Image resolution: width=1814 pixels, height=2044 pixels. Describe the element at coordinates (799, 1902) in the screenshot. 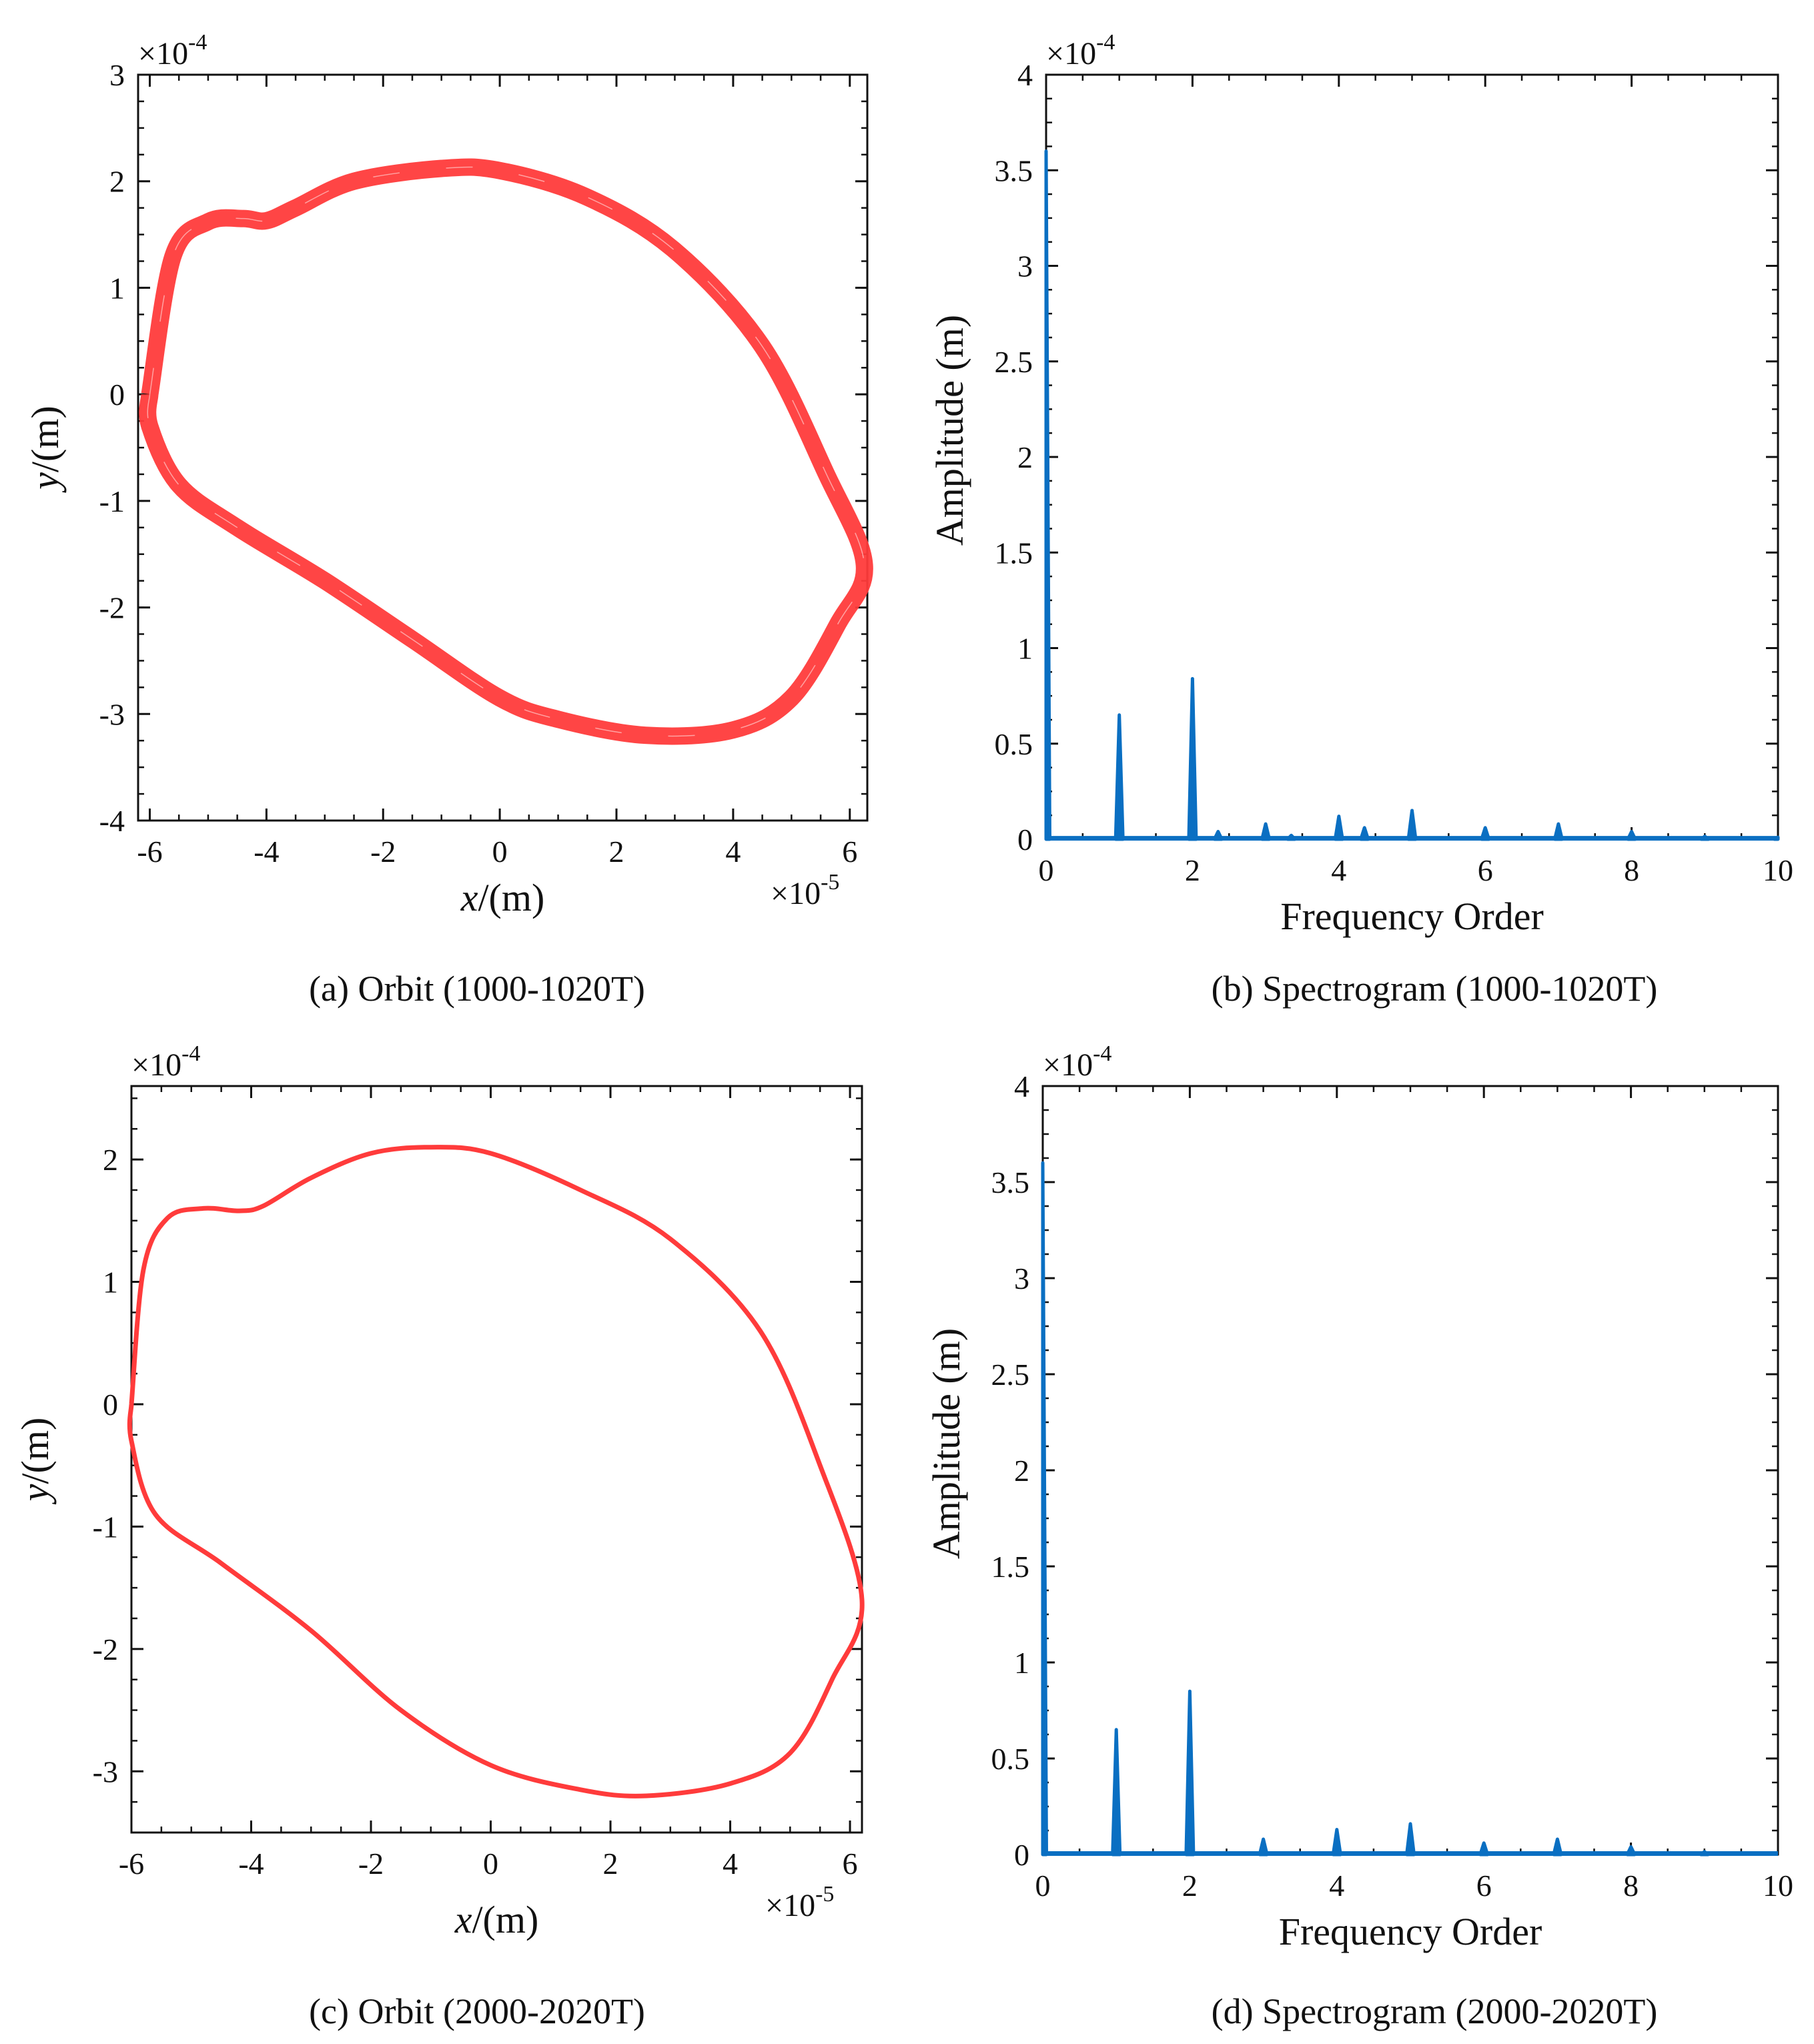

I see `panel-c-x-multiplier: ×10⁻⁵` at that location.